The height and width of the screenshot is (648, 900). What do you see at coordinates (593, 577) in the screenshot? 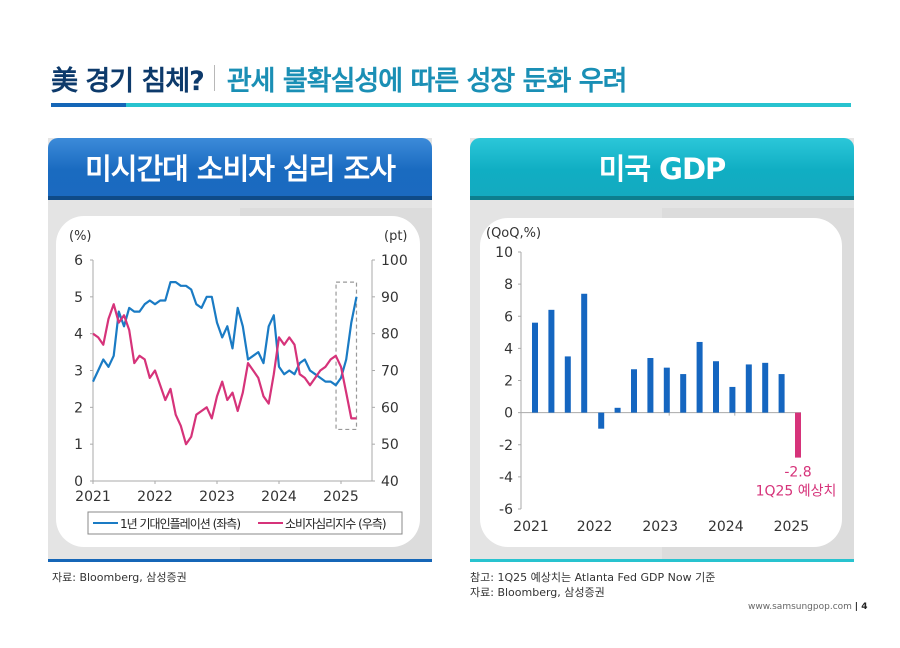
I see `reference-note: 참고: 1Q25 예상치는 Atlanta Fed GDP Now 기준` at bounding box center [593, 577].